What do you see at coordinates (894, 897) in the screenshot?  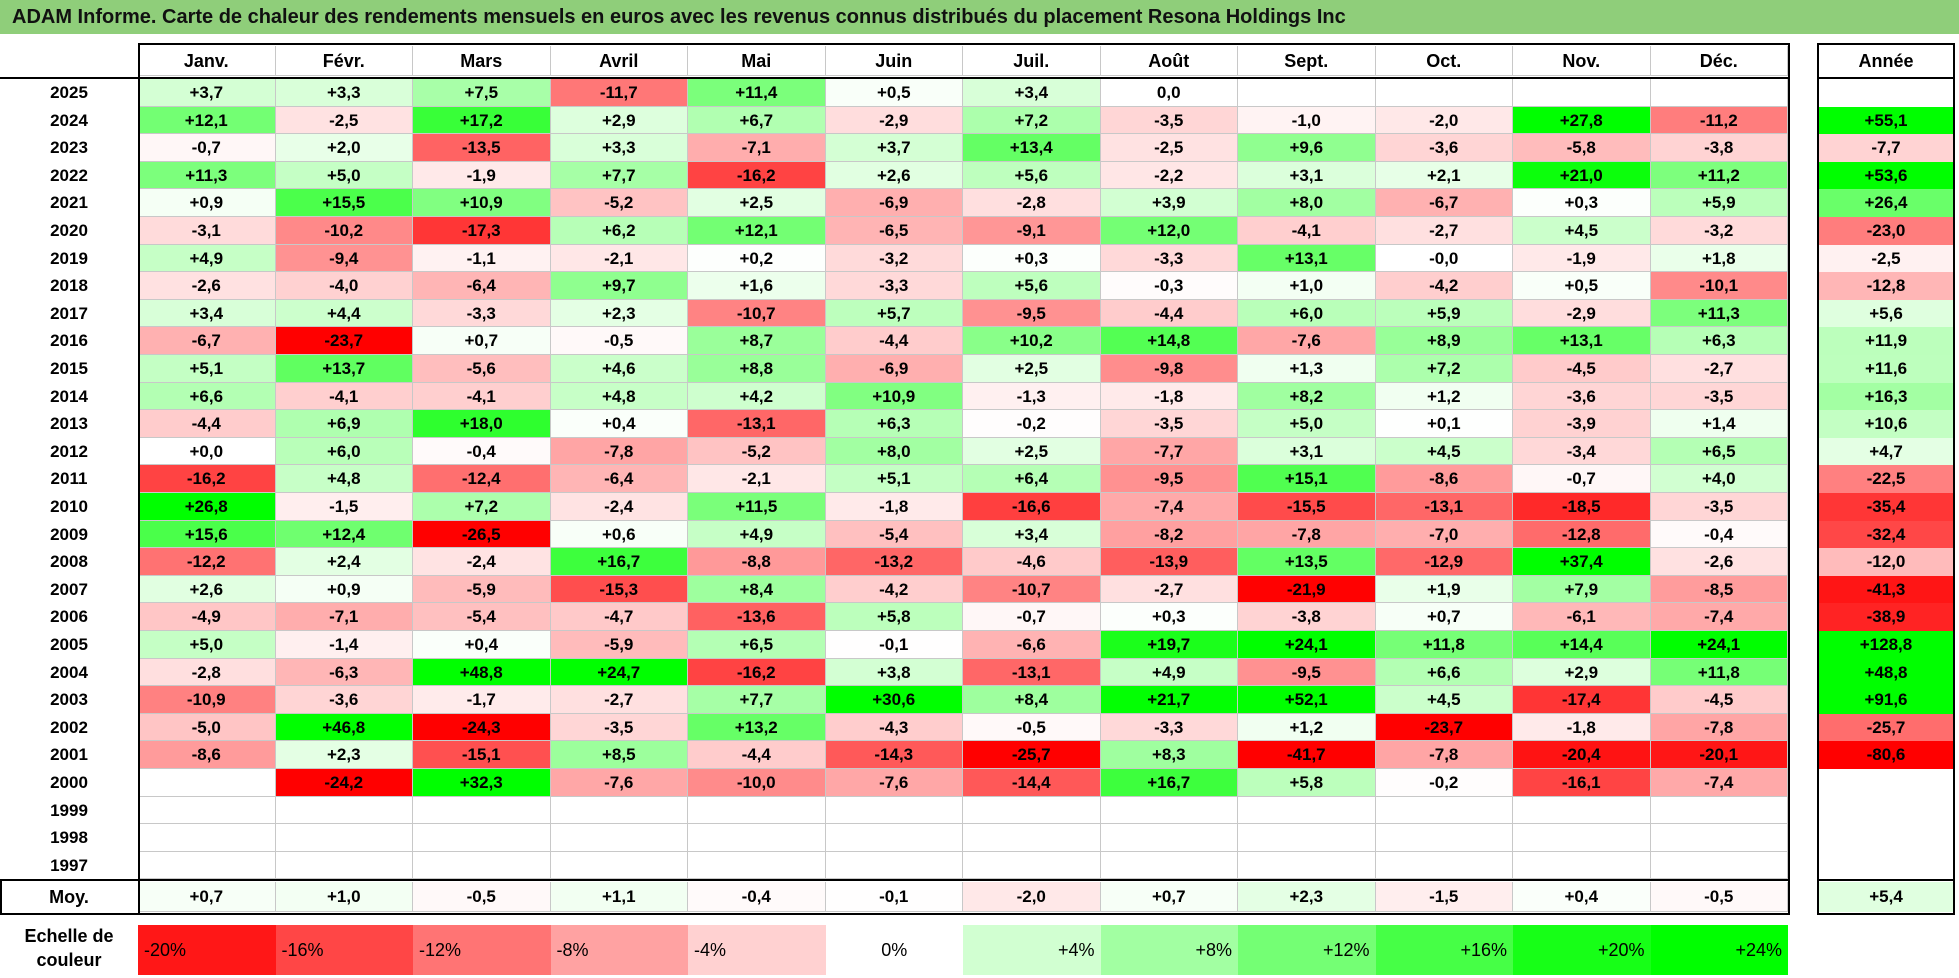 I see `average-cell: -0,1` at bounding box center [894, 897].